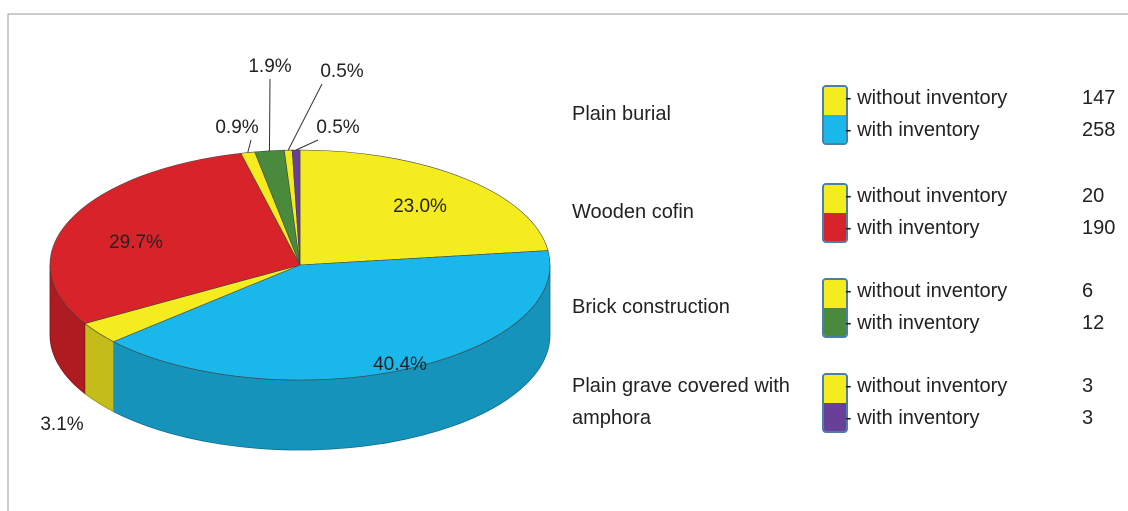 This screenshot has height=511, width=1128. Describe the element at coordinates (269, 66) in the screenshot. I see `data-label: 1.9%` at that location.